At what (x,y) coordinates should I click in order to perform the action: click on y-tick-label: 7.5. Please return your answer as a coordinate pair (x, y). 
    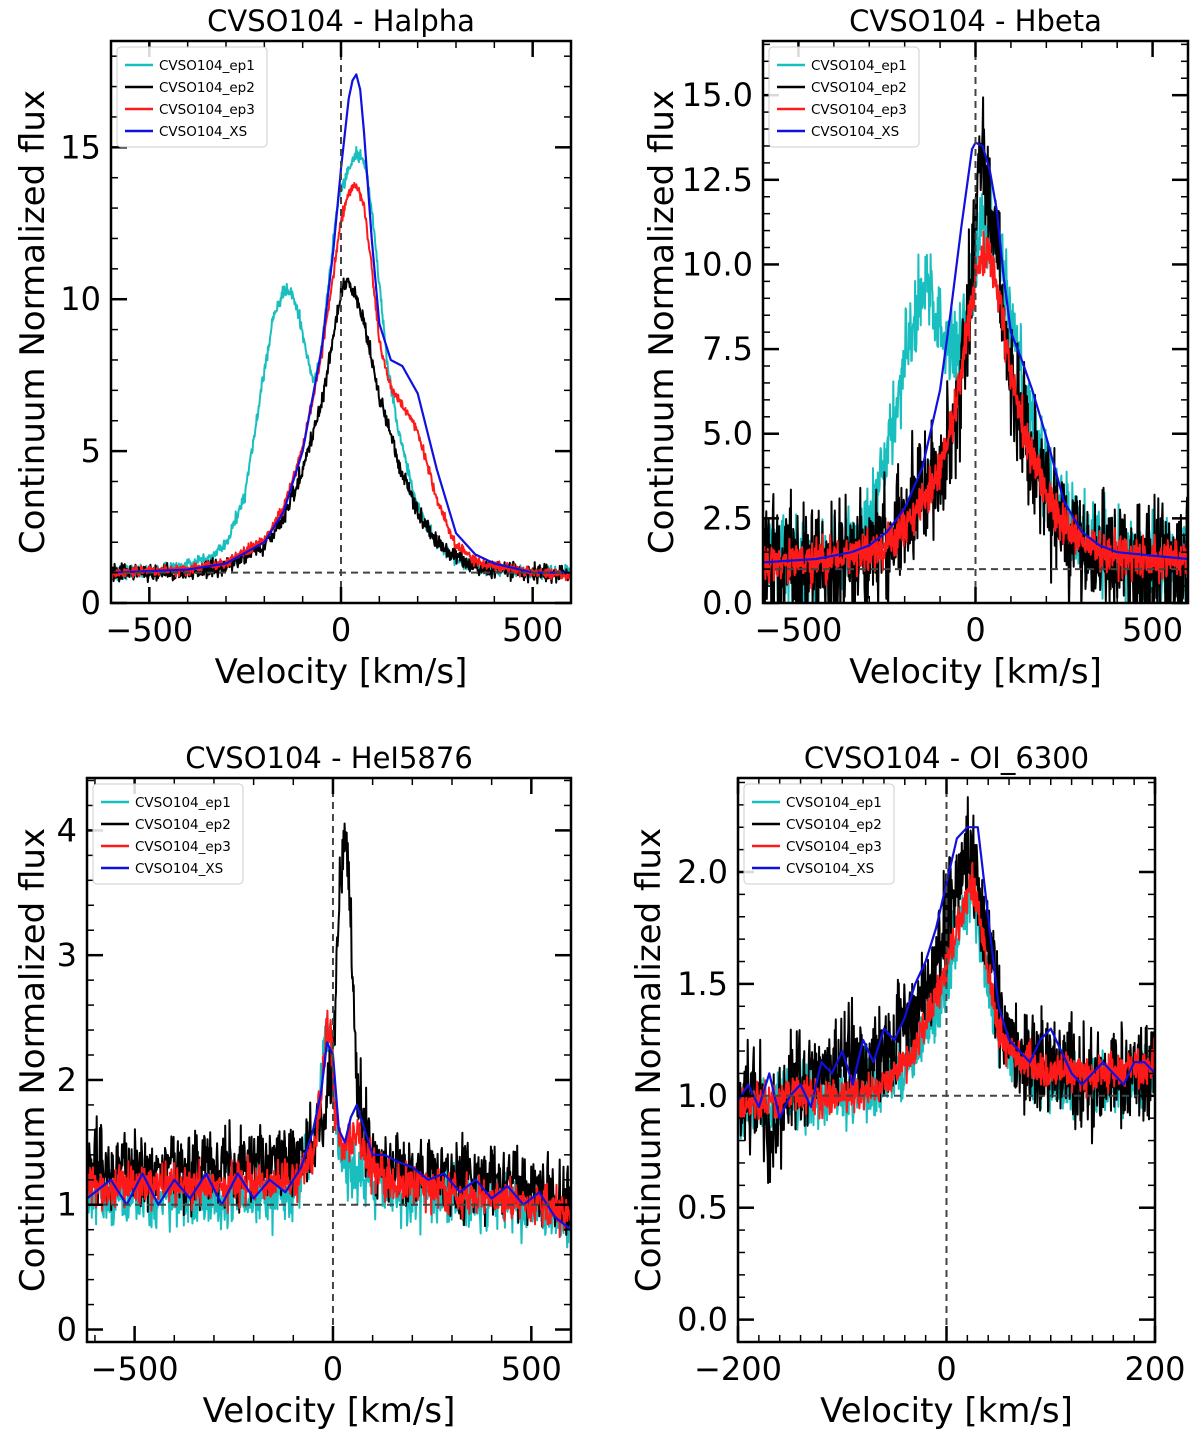
    Looking at the image, I should click on (727, 349).